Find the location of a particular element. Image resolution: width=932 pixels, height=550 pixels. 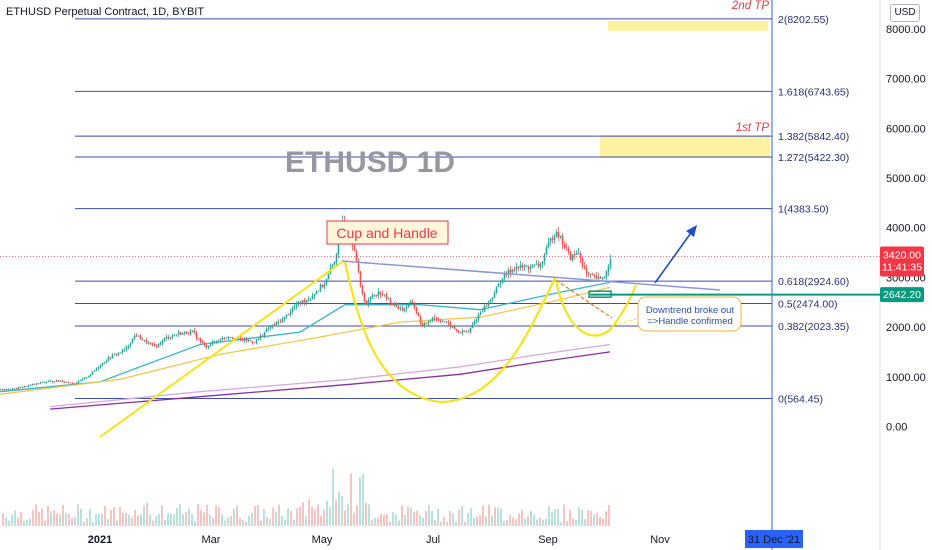

x-tick-label: May is located at coordinates (322, 540).